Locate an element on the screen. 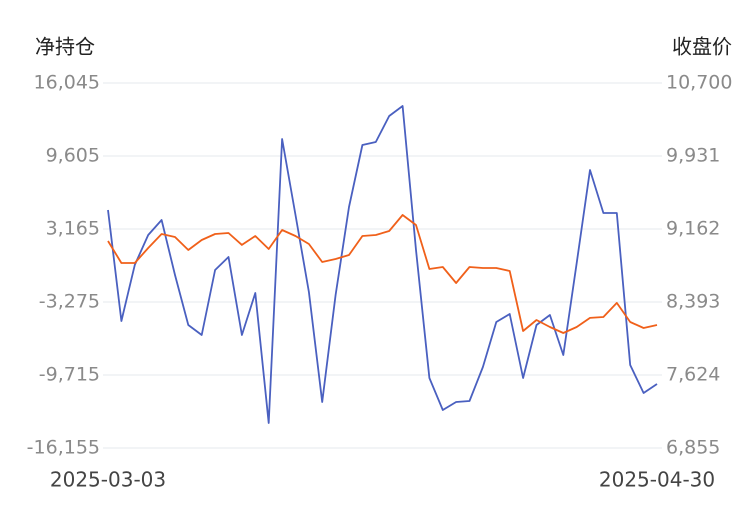  y-axis-title: 净持仓 is located at coordinates (65, 47).